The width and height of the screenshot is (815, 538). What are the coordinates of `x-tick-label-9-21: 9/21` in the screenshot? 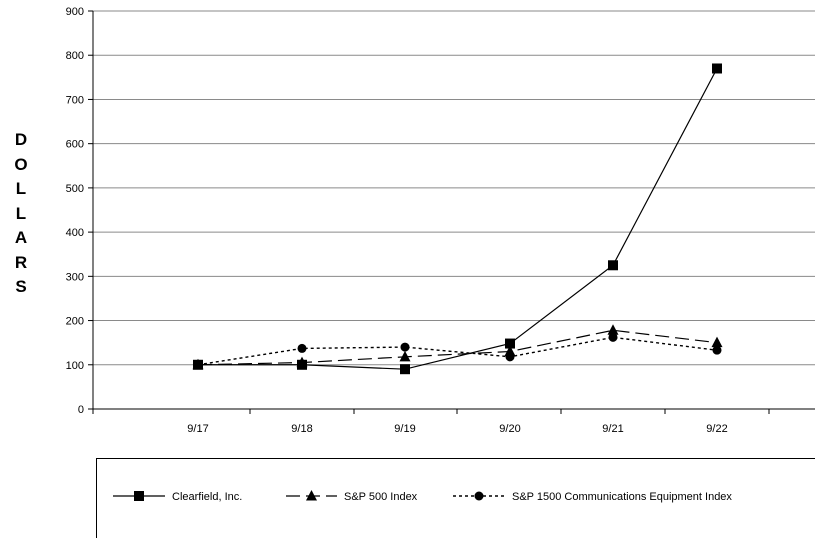 It's located at (612, 429).